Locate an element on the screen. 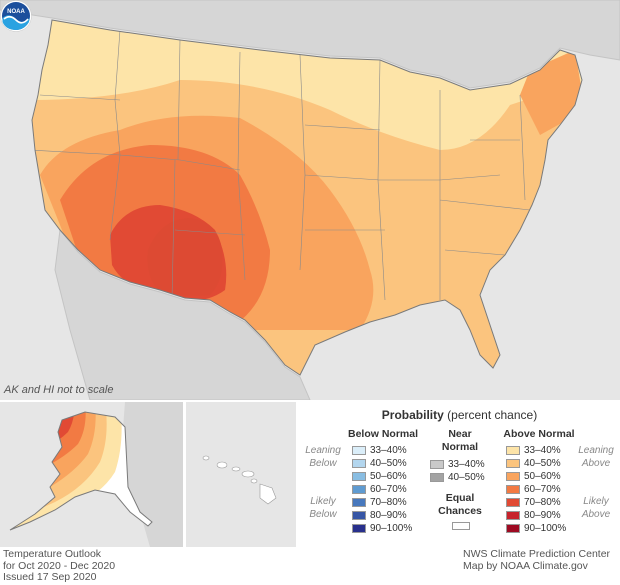 The width and height of the screenshot is (620, 585). below-normal-legend-item: 33–40% is located at coordinates (379, 450).